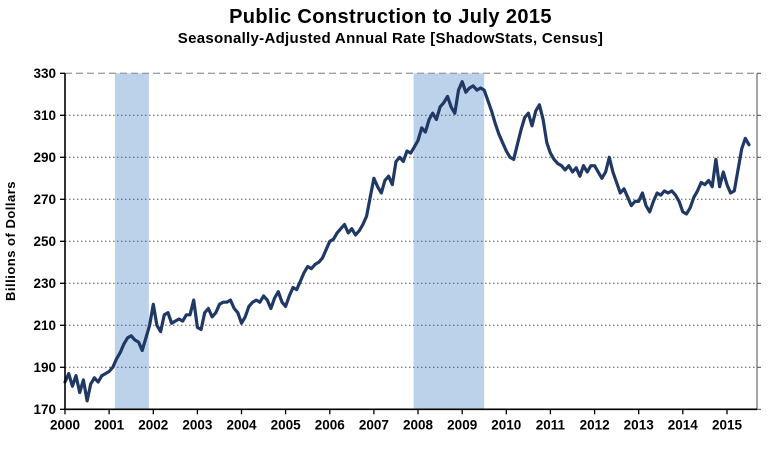 This screenshot has height=459, width=781. I want to click on x-tick-label: 2003, so click(197, 424).